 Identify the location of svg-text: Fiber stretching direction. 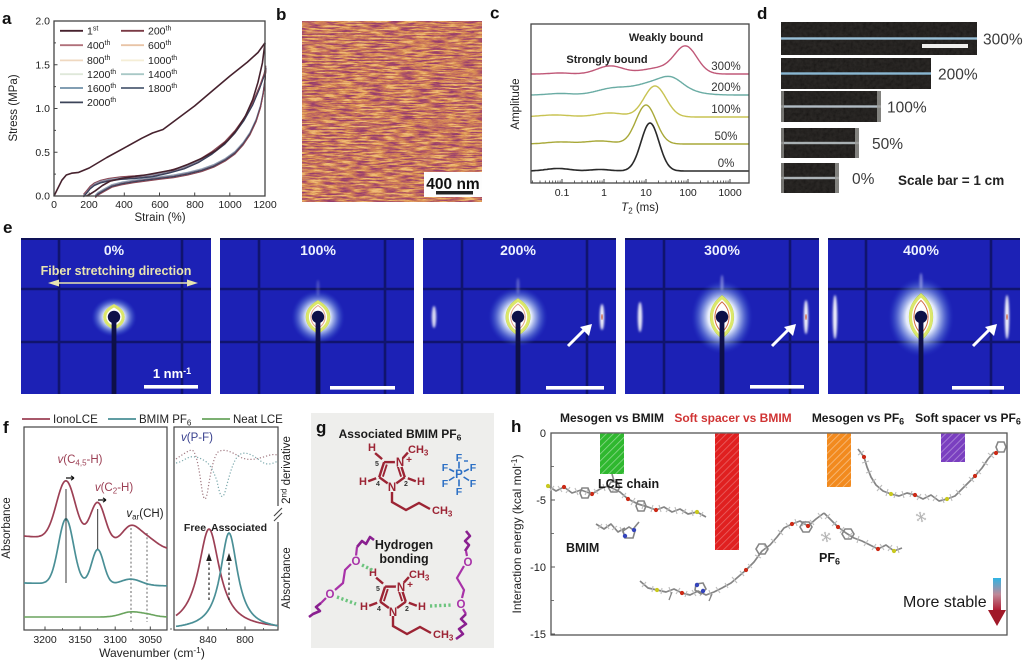
(116, 271).